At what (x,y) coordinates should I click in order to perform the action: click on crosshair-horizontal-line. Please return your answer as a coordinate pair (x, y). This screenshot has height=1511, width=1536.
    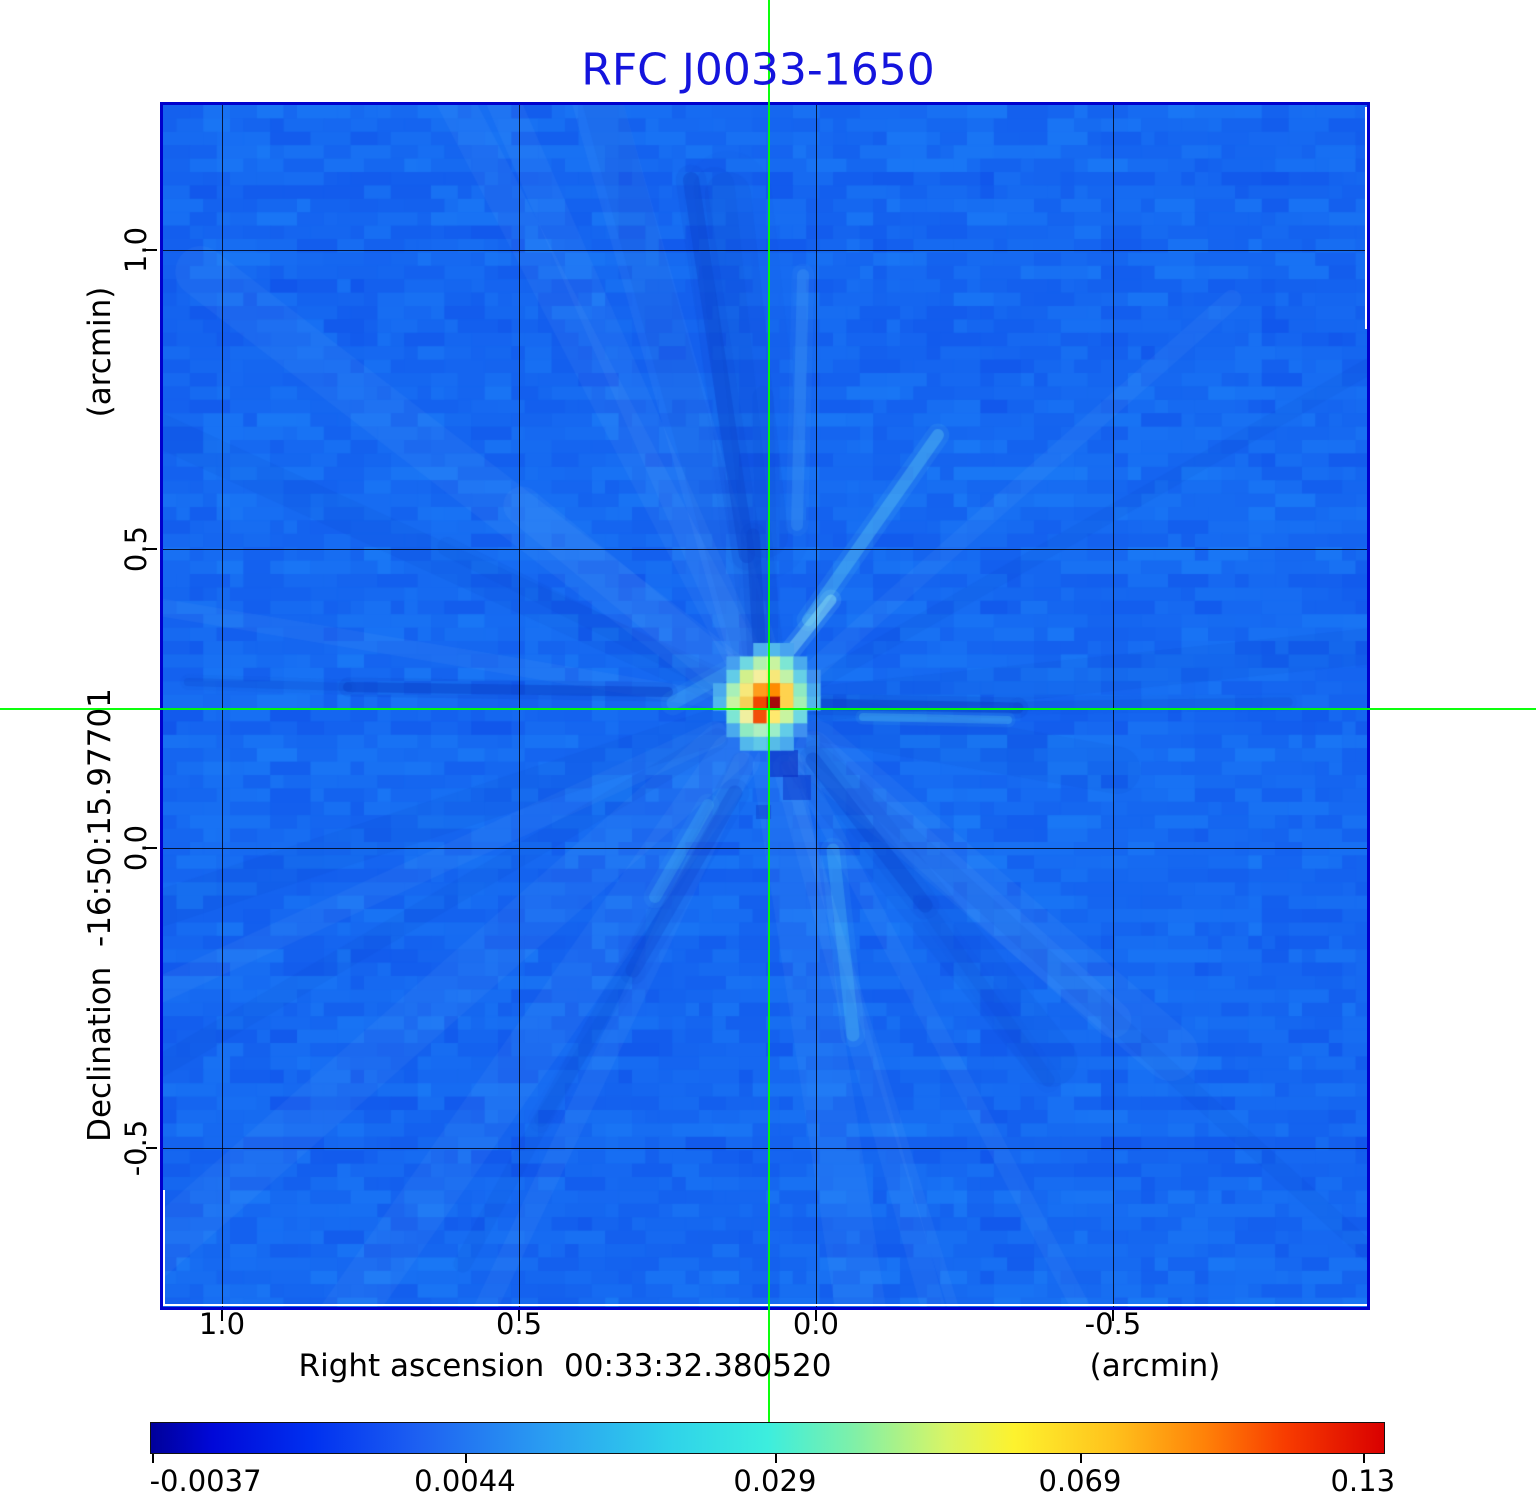
    Looking at the image, I should click on (768, 709).